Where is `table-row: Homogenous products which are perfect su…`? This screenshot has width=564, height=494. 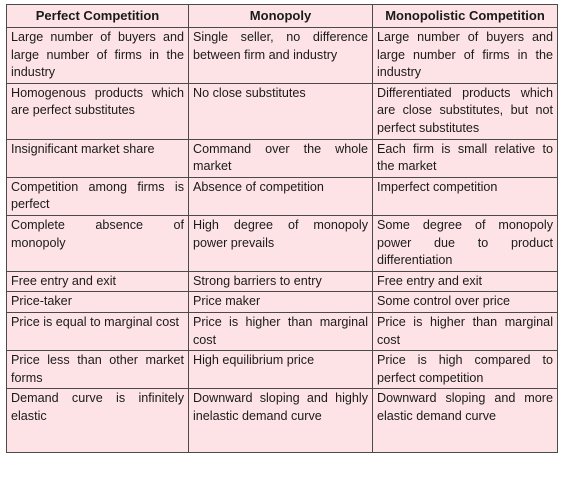 table-row: Homogenous products which are perfect su… is located at coordinates (282, 111).